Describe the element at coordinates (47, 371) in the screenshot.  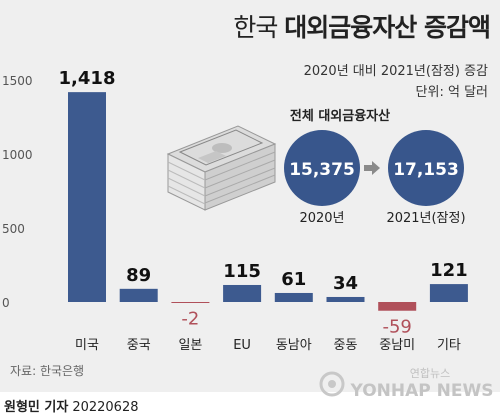
I see `source-note: 자료: 한국은행` at that location.